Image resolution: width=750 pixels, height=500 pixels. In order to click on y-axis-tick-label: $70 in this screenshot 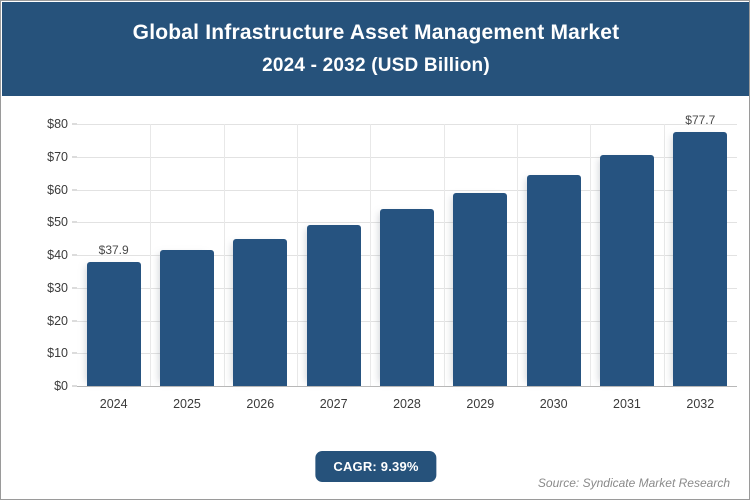, I will do `click(57, 156)`.